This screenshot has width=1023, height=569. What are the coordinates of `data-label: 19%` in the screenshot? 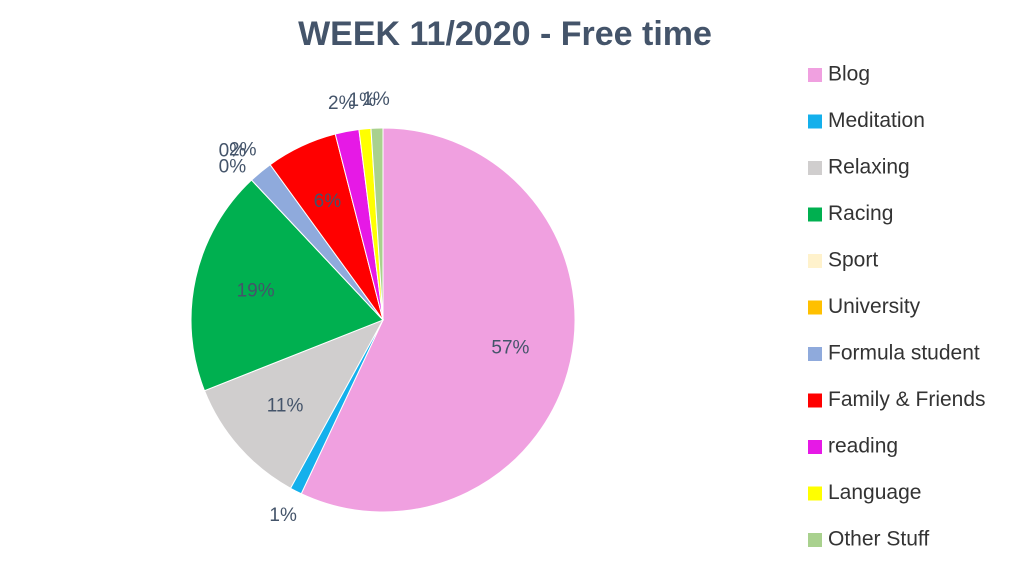 It's located at (256, 291).